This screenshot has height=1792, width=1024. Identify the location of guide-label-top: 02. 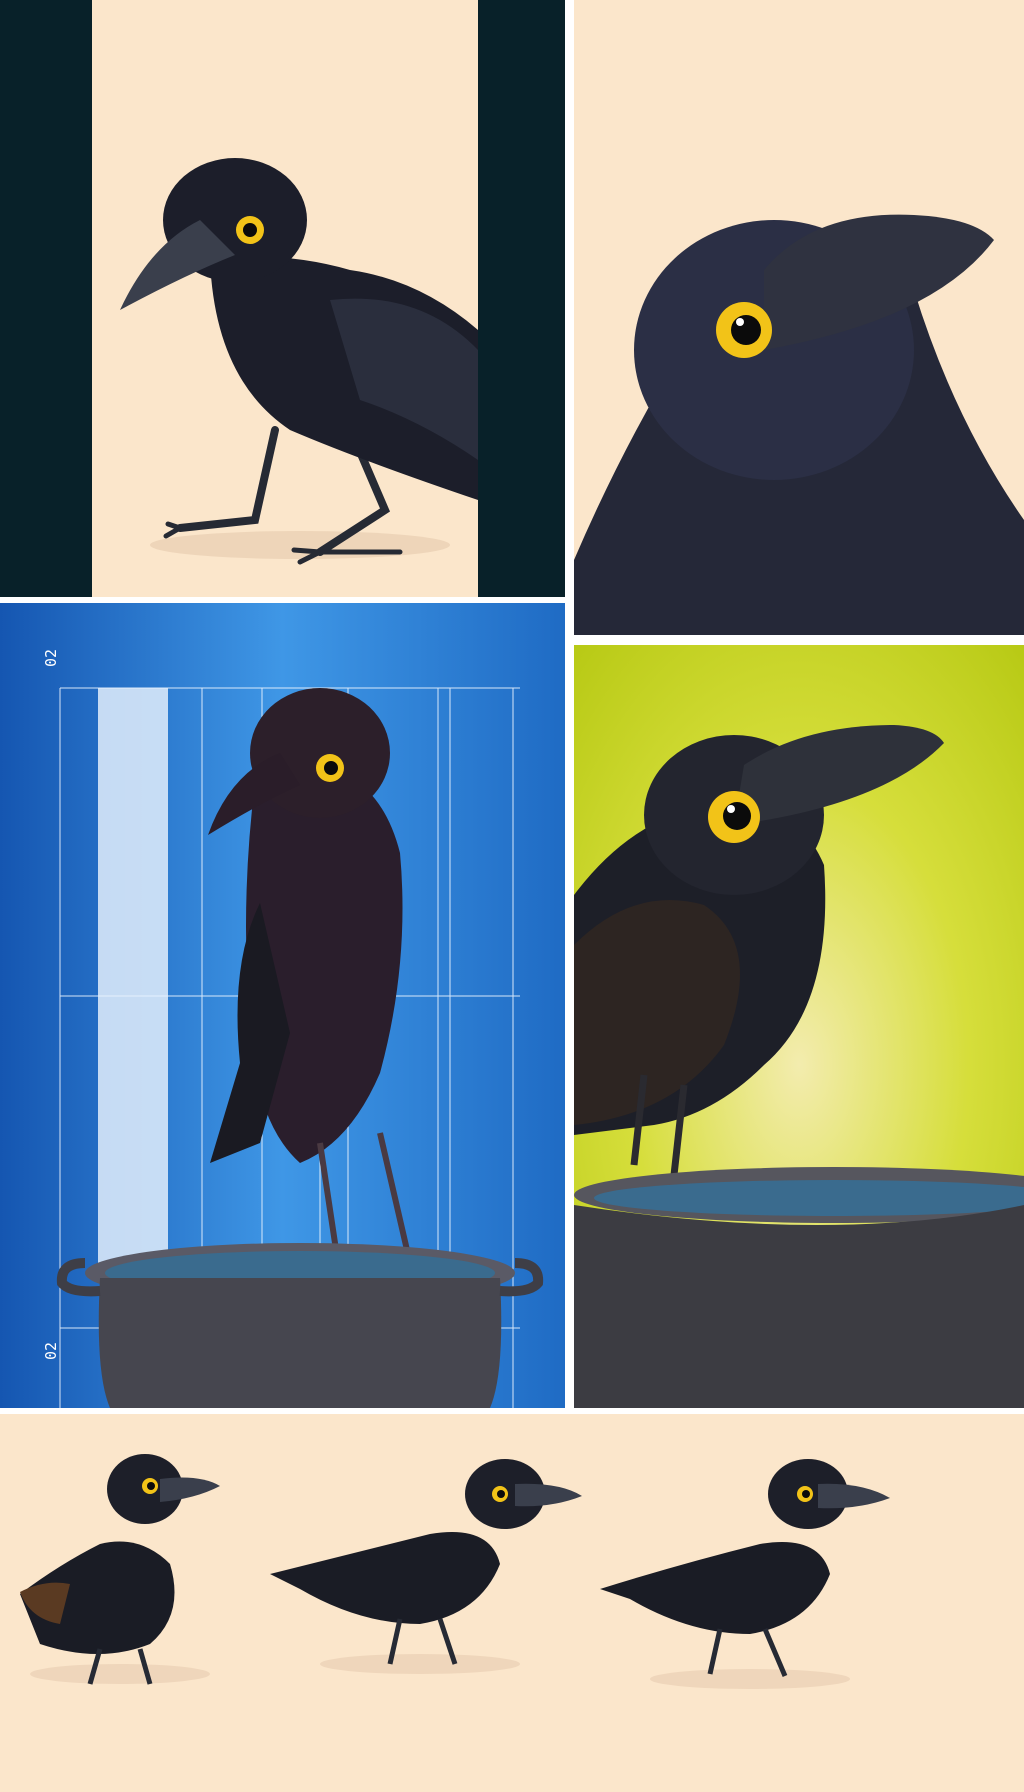
(51, 657).